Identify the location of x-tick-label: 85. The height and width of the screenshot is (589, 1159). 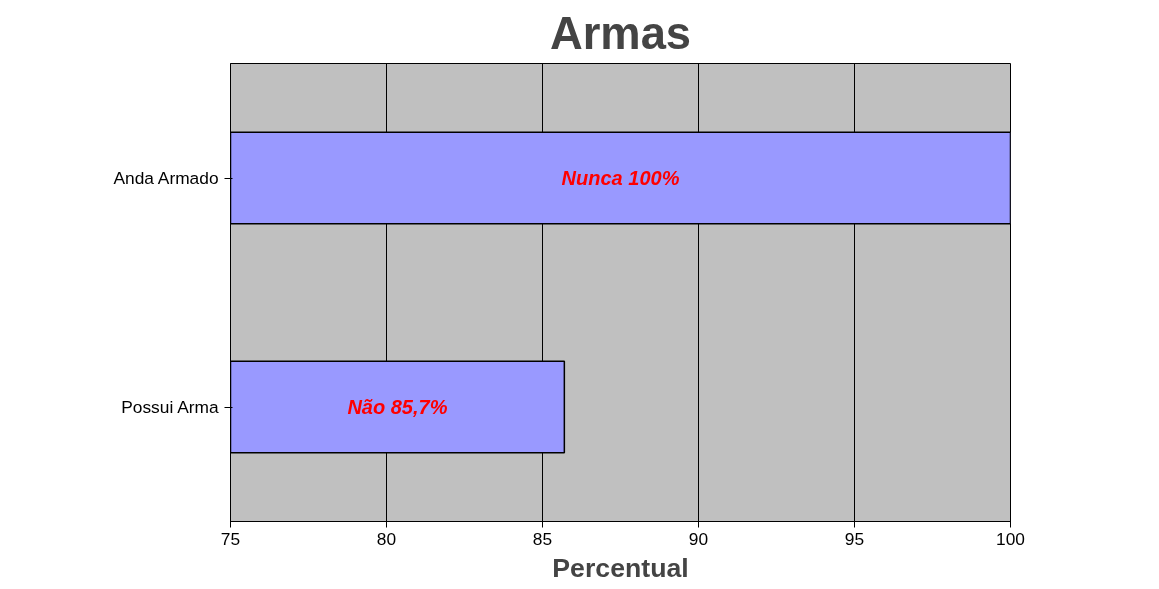
(542, 538).